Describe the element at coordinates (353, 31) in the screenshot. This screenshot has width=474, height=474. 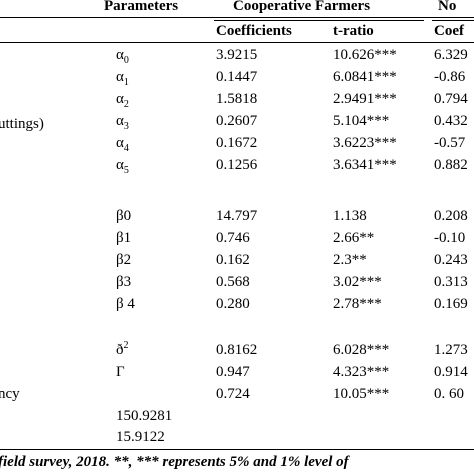
I see `header-t-ratio: t-ratio` at that location.